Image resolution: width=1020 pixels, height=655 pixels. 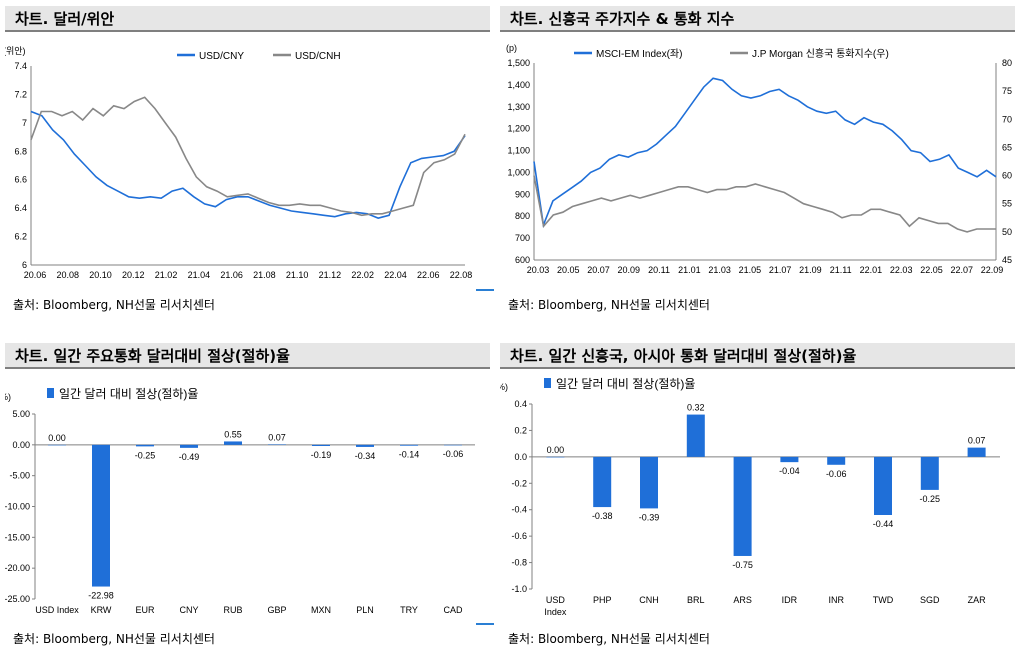 I want to click on x-tick-label: 20.05, so click(x=568, y=270).